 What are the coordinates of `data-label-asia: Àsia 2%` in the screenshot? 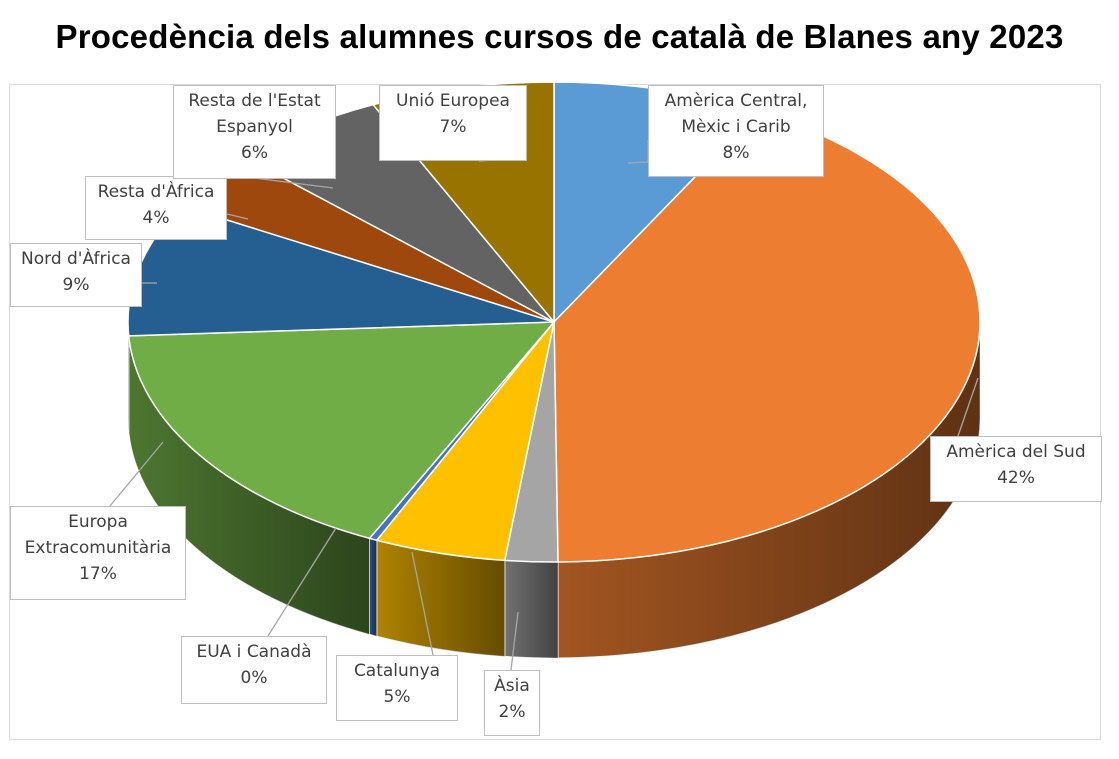 It's located at (512, 703).